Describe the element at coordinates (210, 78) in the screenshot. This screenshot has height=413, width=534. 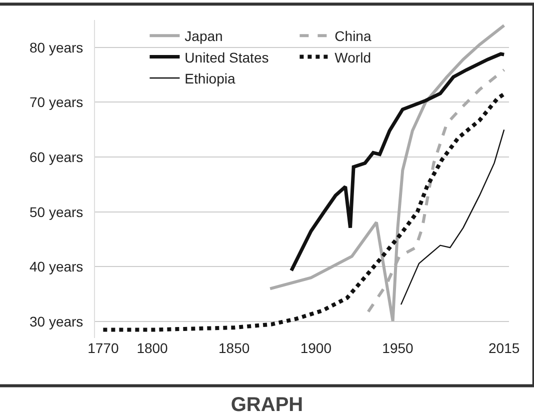
I see `legend-label: Ethiopia` at that location.